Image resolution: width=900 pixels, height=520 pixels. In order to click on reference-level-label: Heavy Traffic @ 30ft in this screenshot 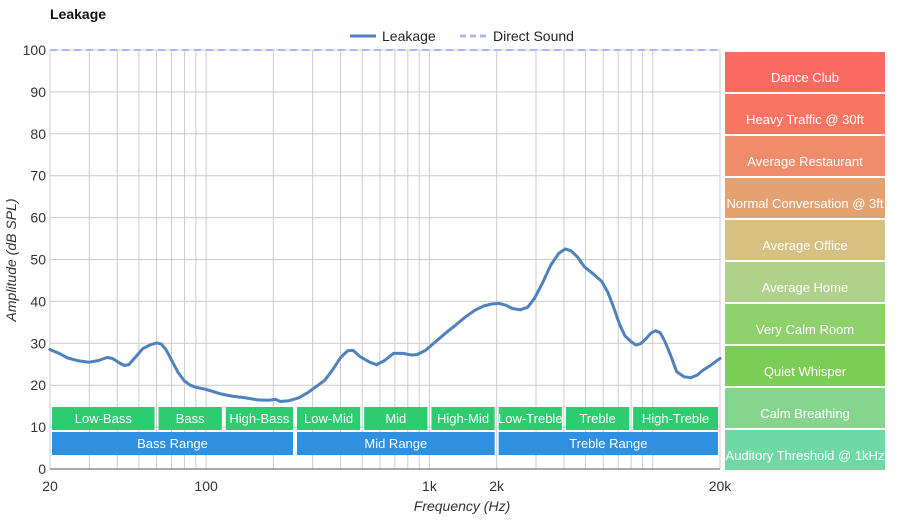, I will do `click(805, 119)`.